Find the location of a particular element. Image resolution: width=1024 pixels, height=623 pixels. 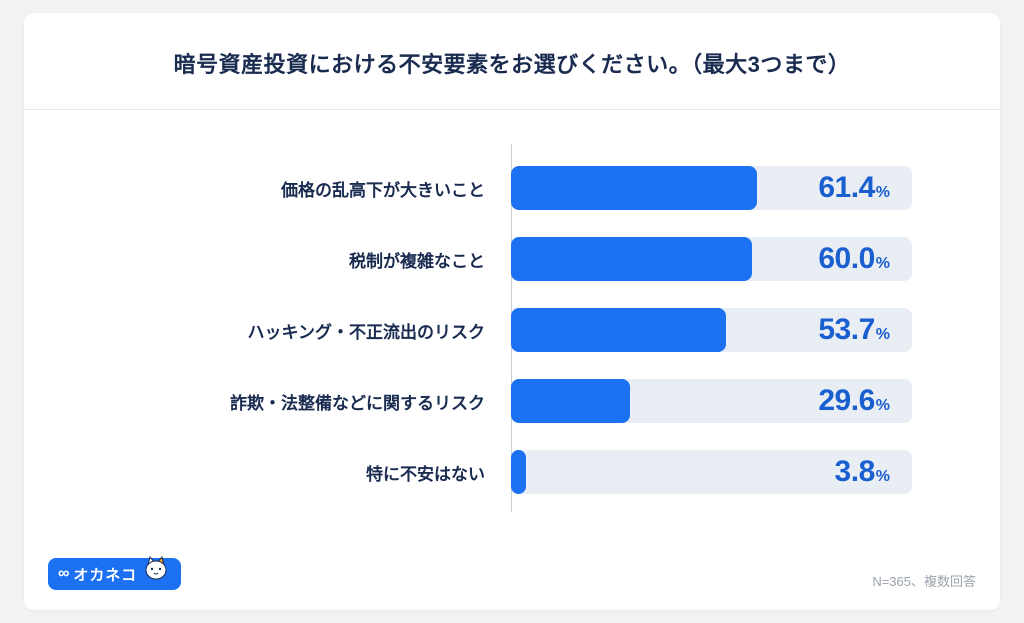

title-block: 暗号資産投資における不安要素をお選びください。（最大3つまで） is located at coordinates (512, 61).